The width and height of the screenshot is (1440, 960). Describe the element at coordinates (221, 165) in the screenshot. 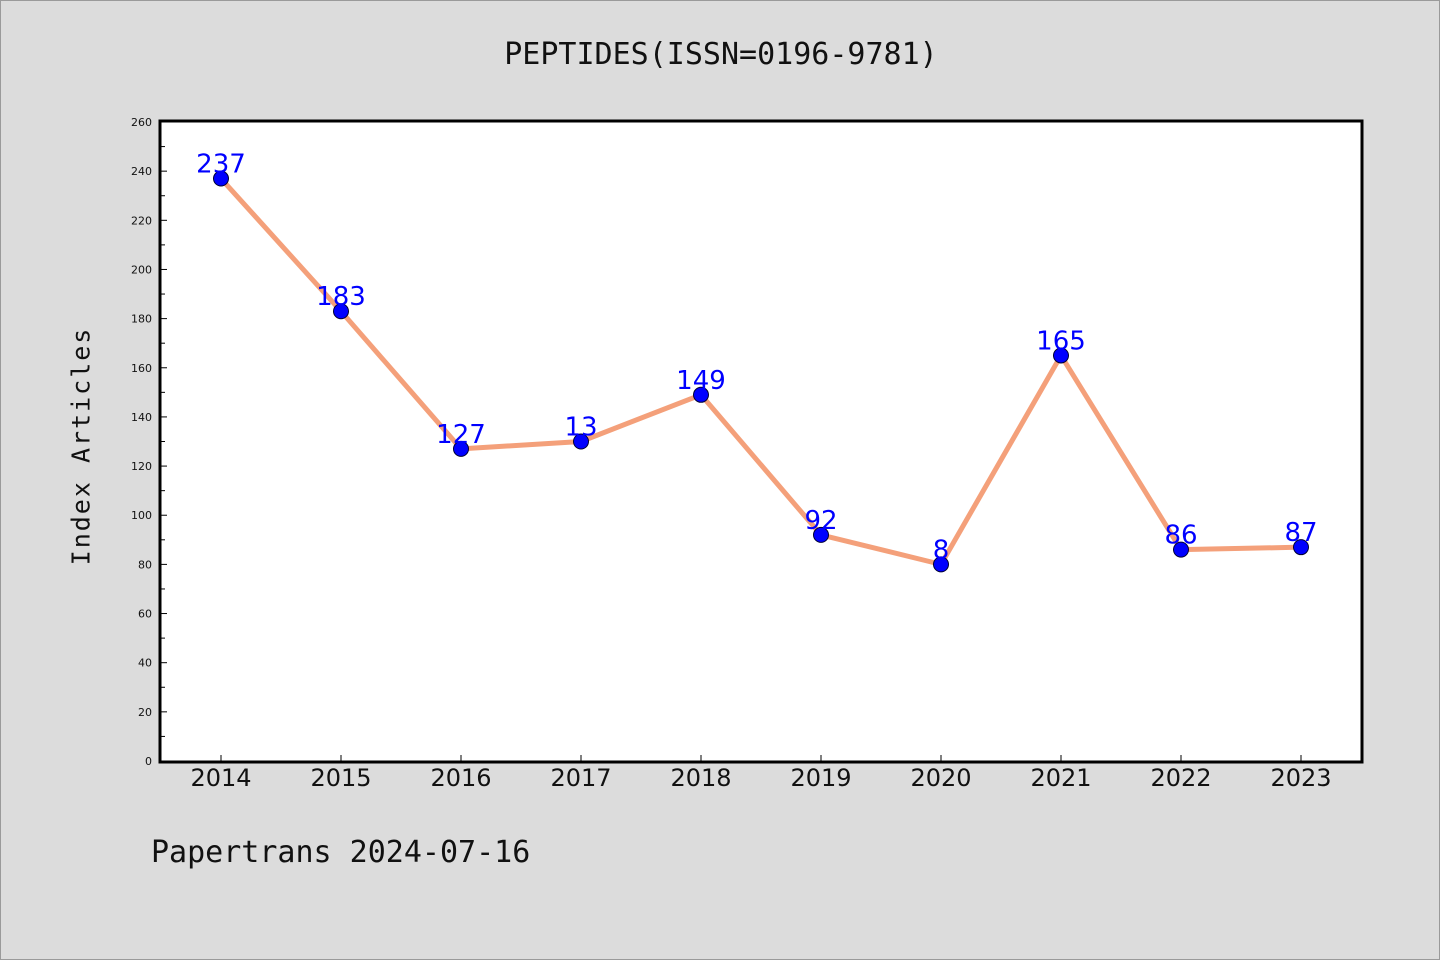

I see `data-label: 237` at that location.